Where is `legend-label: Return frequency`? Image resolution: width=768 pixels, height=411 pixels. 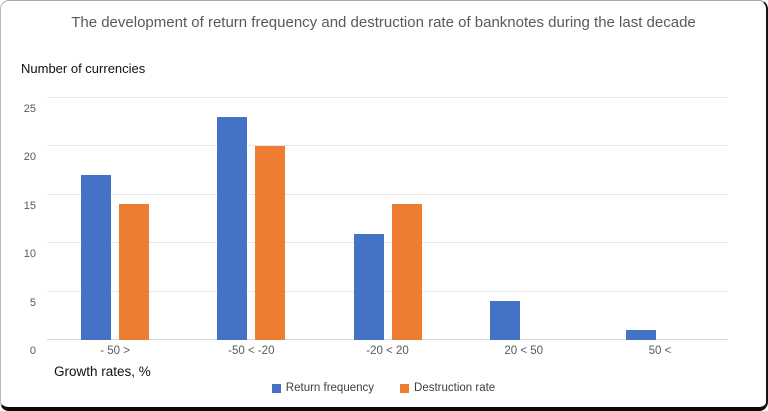
legend-label: Return frequency is located at coordinates (330, 388).